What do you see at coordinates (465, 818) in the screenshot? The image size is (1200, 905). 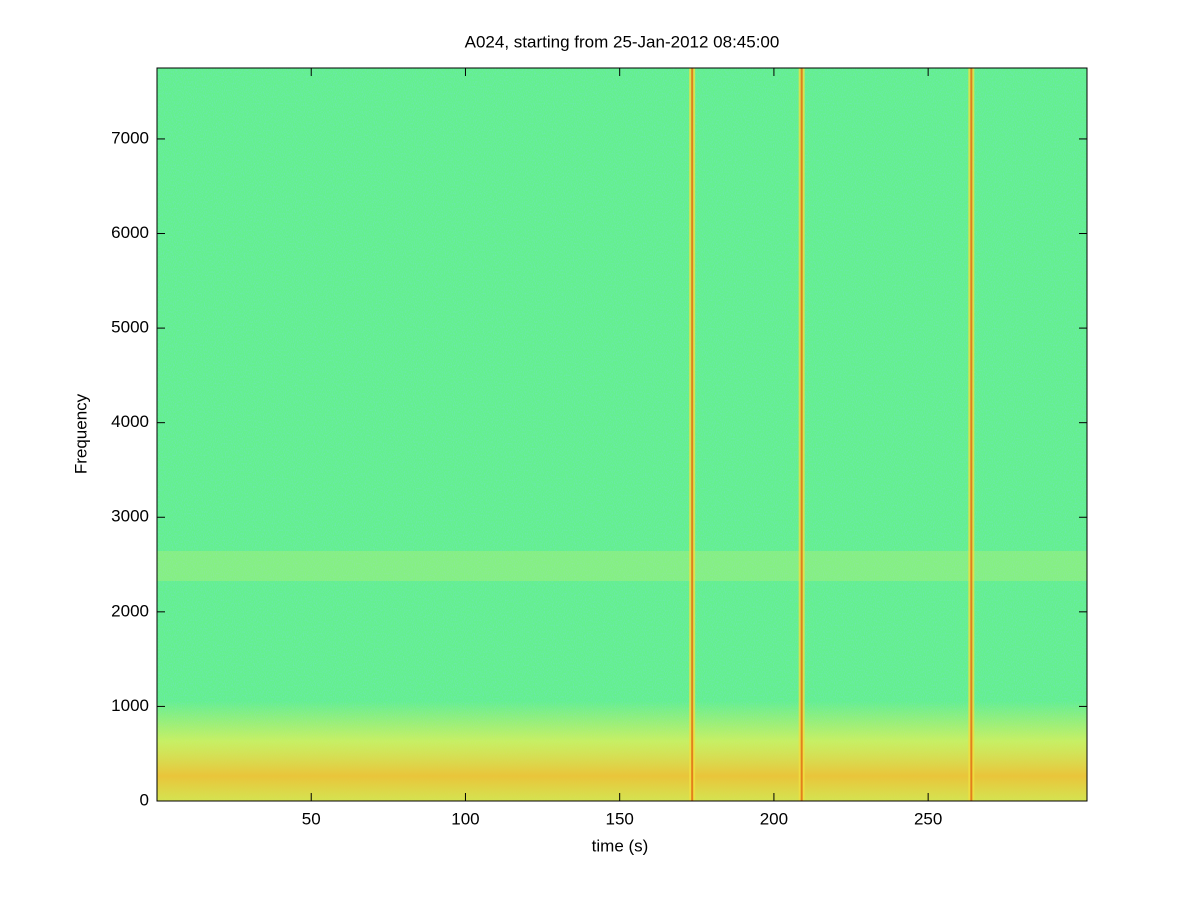 I see `x-tick-label: 100` at bounding box center [465, 818].